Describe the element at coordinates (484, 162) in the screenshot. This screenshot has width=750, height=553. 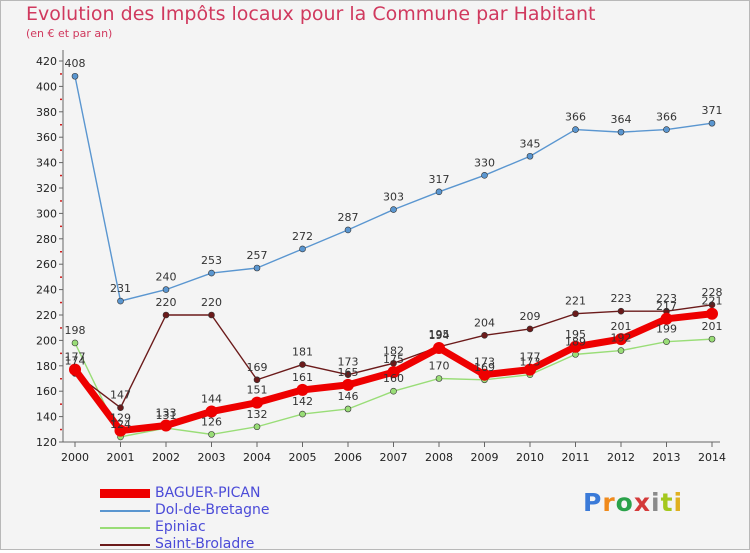
I see `data-label-dol-de-bretagne: 330` at that location.